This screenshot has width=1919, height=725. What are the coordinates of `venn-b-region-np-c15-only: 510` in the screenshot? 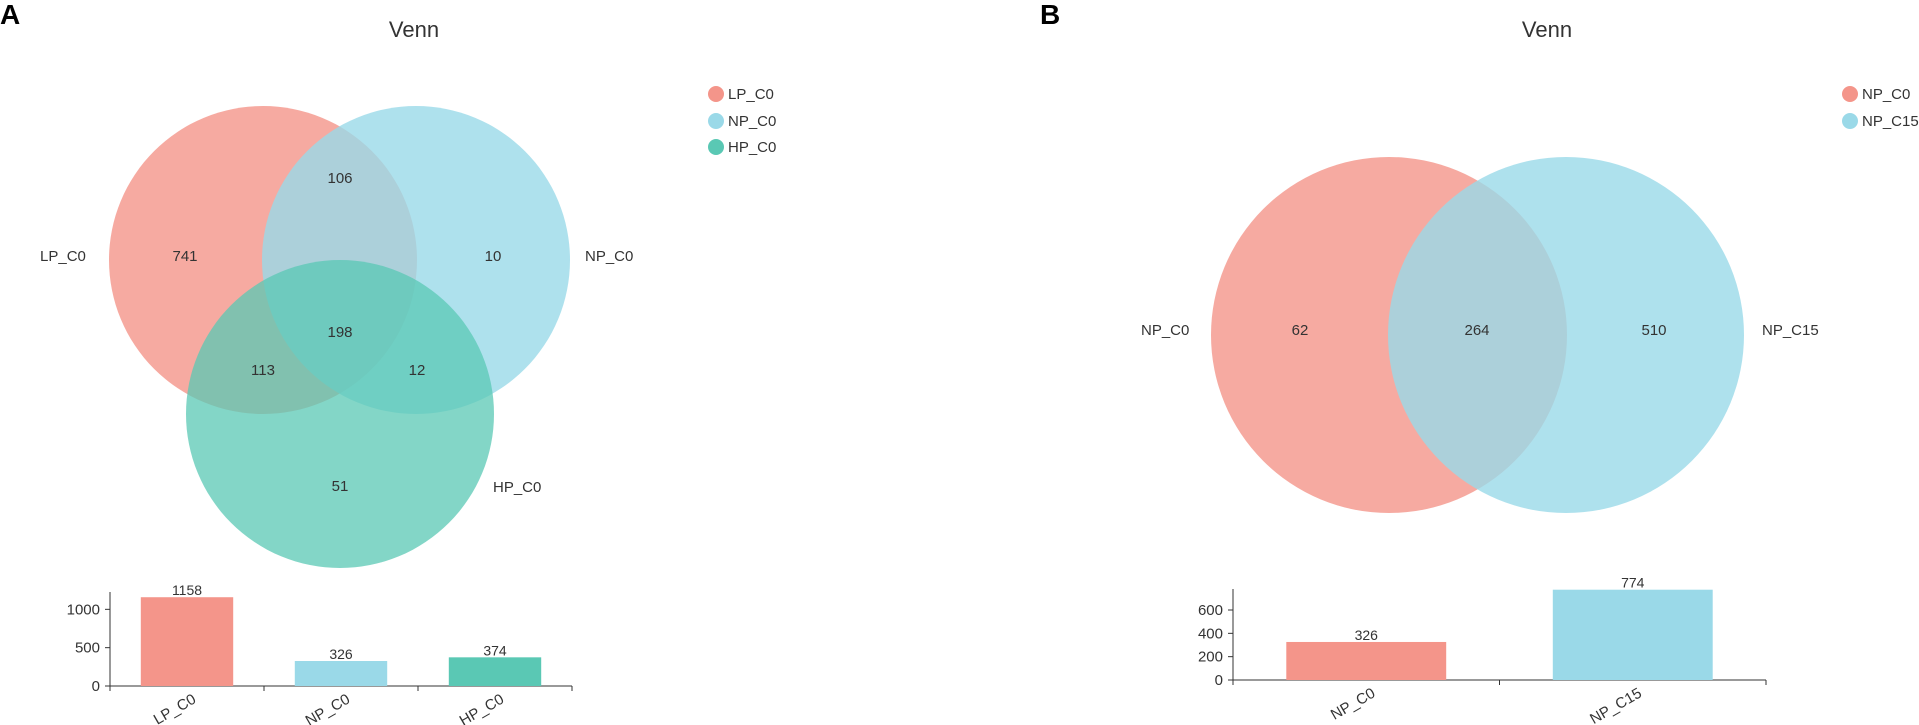 It's located at (1653, 330).